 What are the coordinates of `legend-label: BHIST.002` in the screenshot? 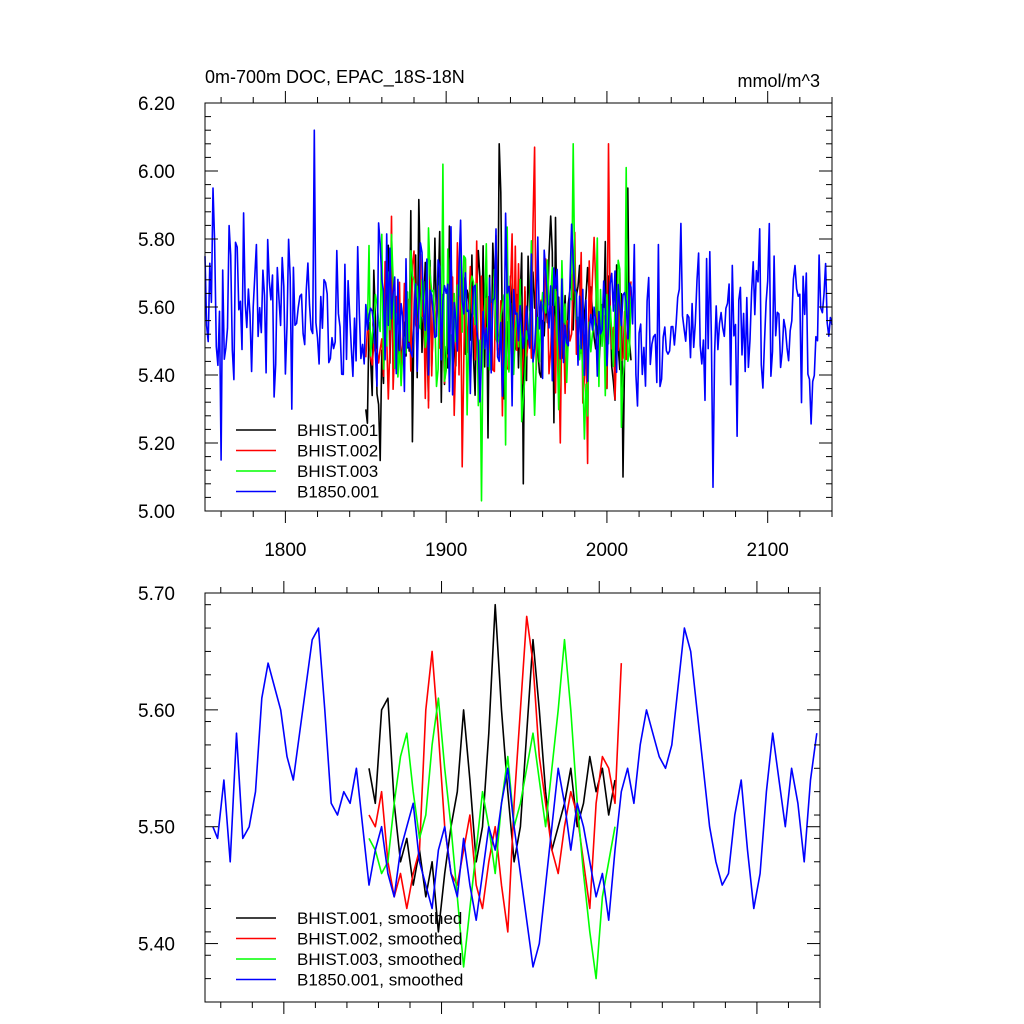 It's located at (337, 451).